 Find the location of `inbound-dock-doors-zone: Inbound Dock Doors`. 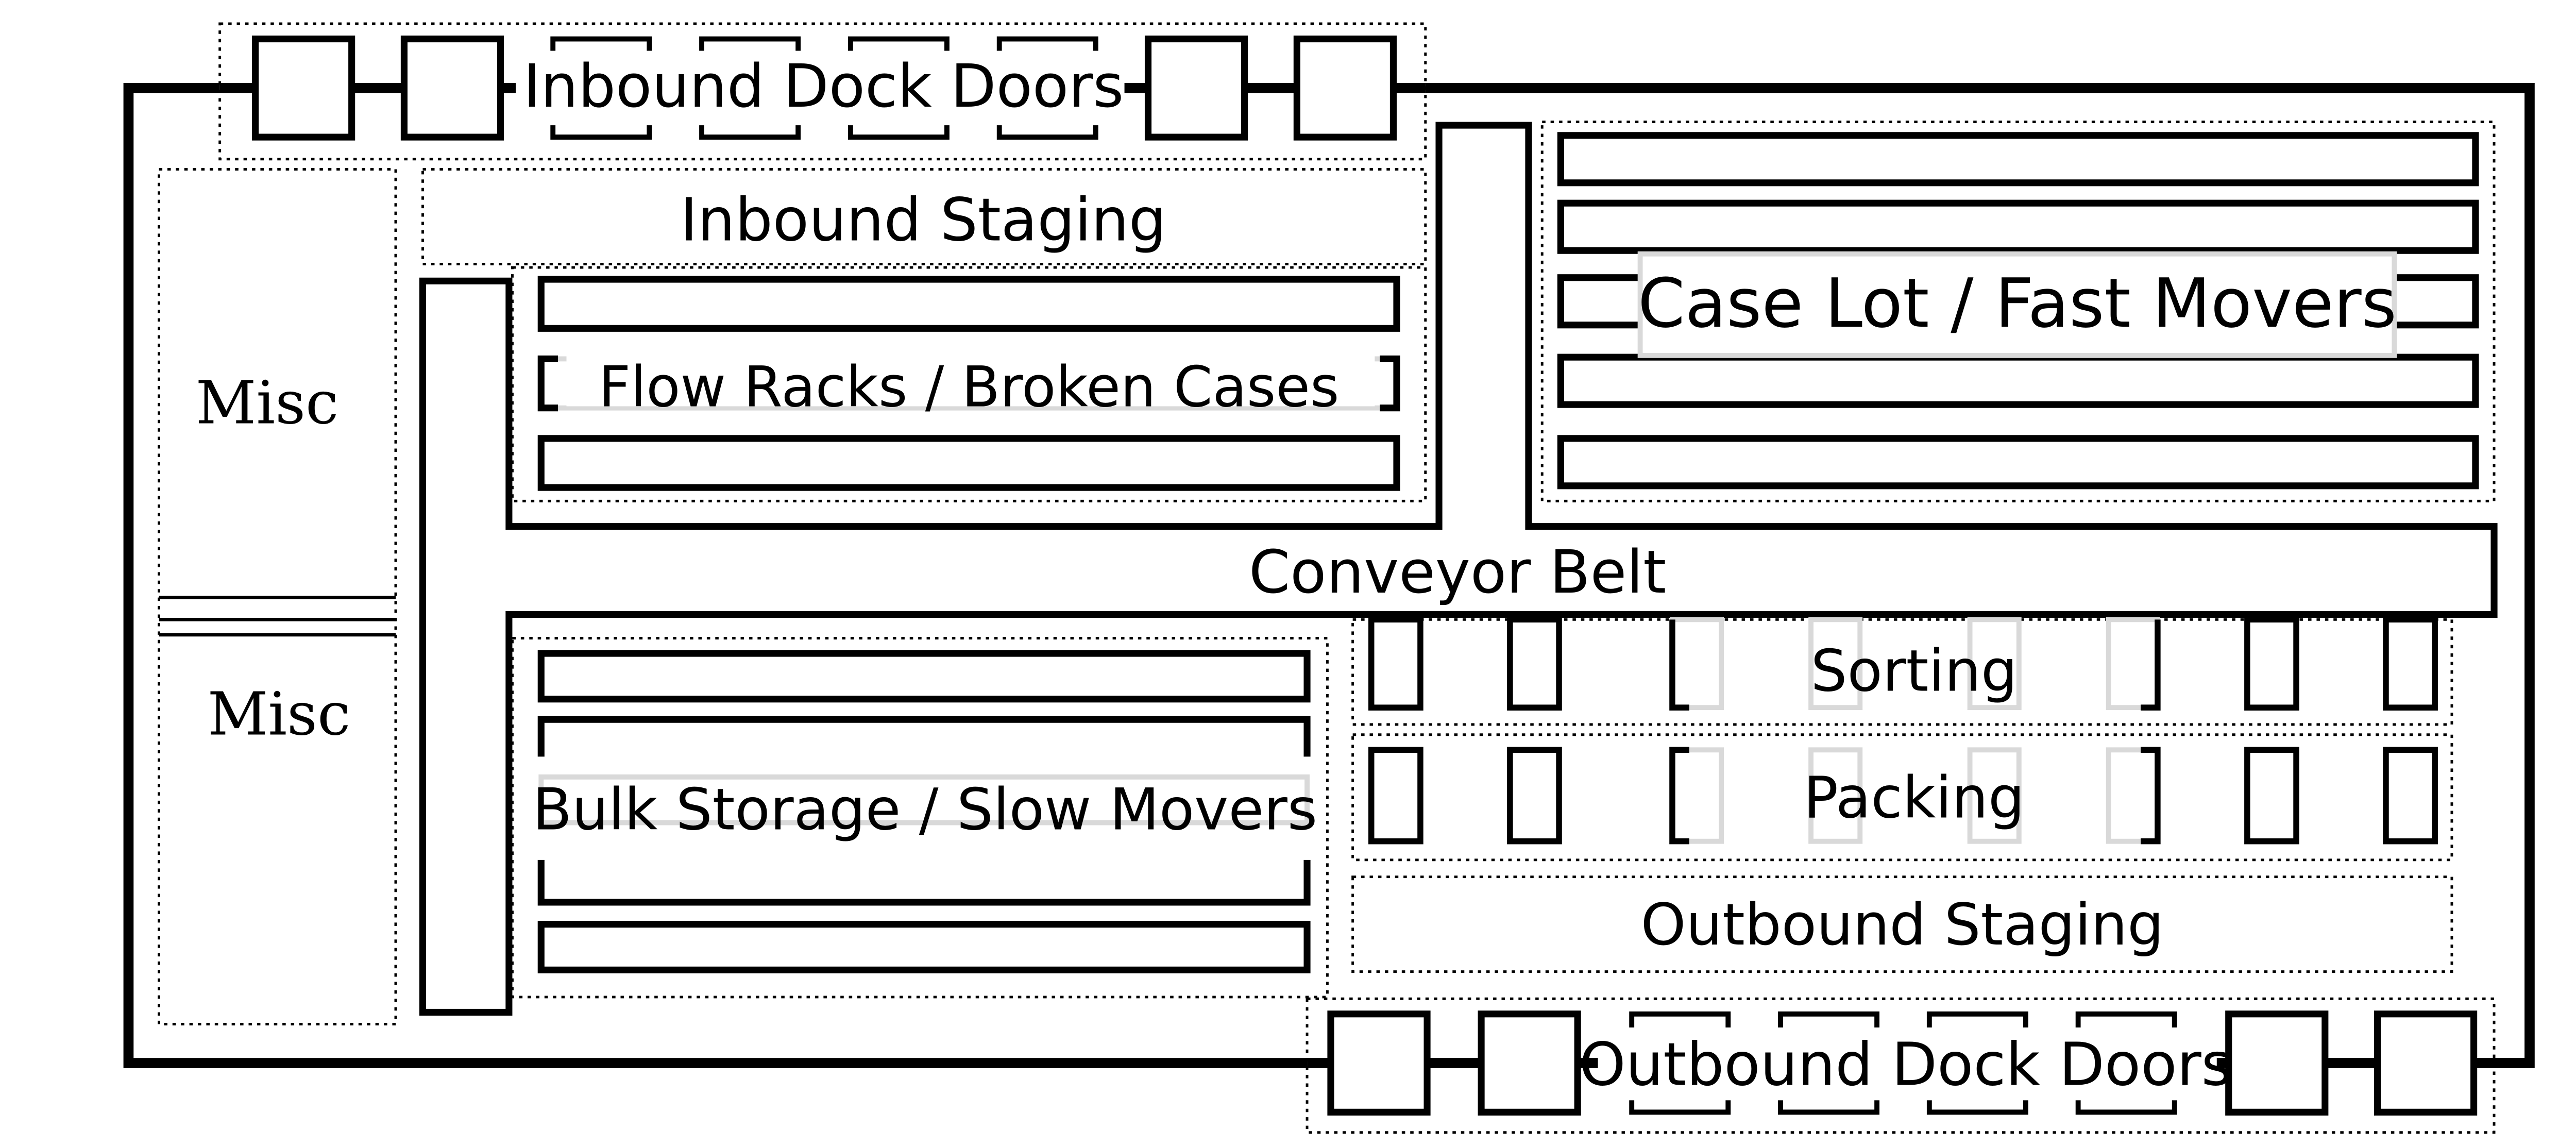

inbound-dock-doors-zone: Inbound Dock Doors is located at coordinates (1374, 91).